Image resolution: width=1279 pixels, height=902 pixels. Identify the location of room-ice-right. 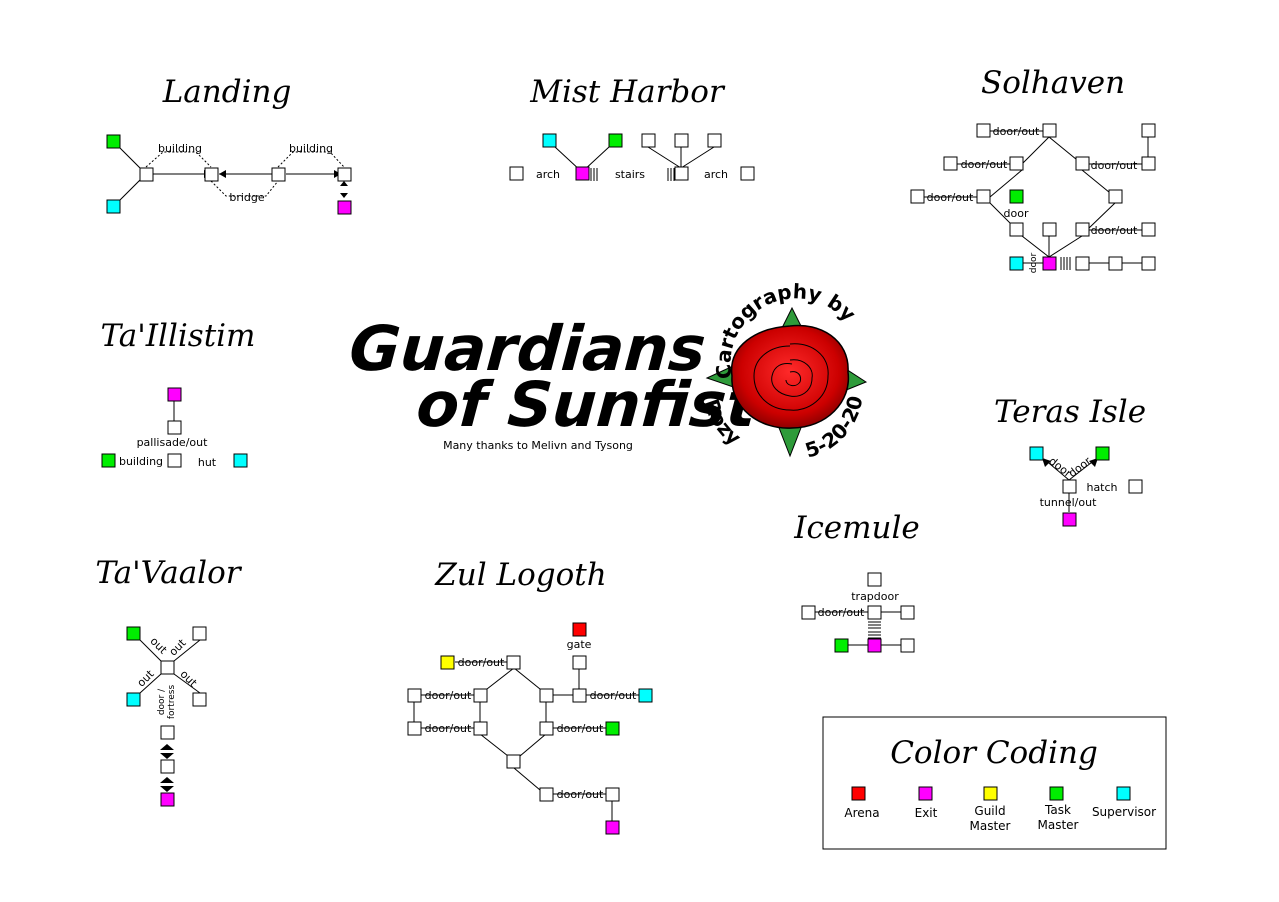
(907, 612).